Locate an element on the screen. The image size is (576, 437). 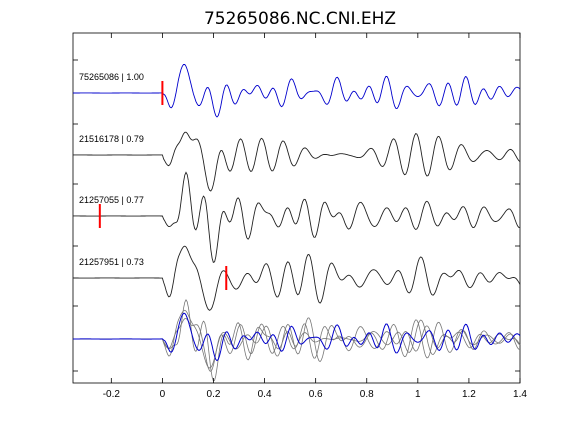
stack-main-line is located at coordinates (297, 337).